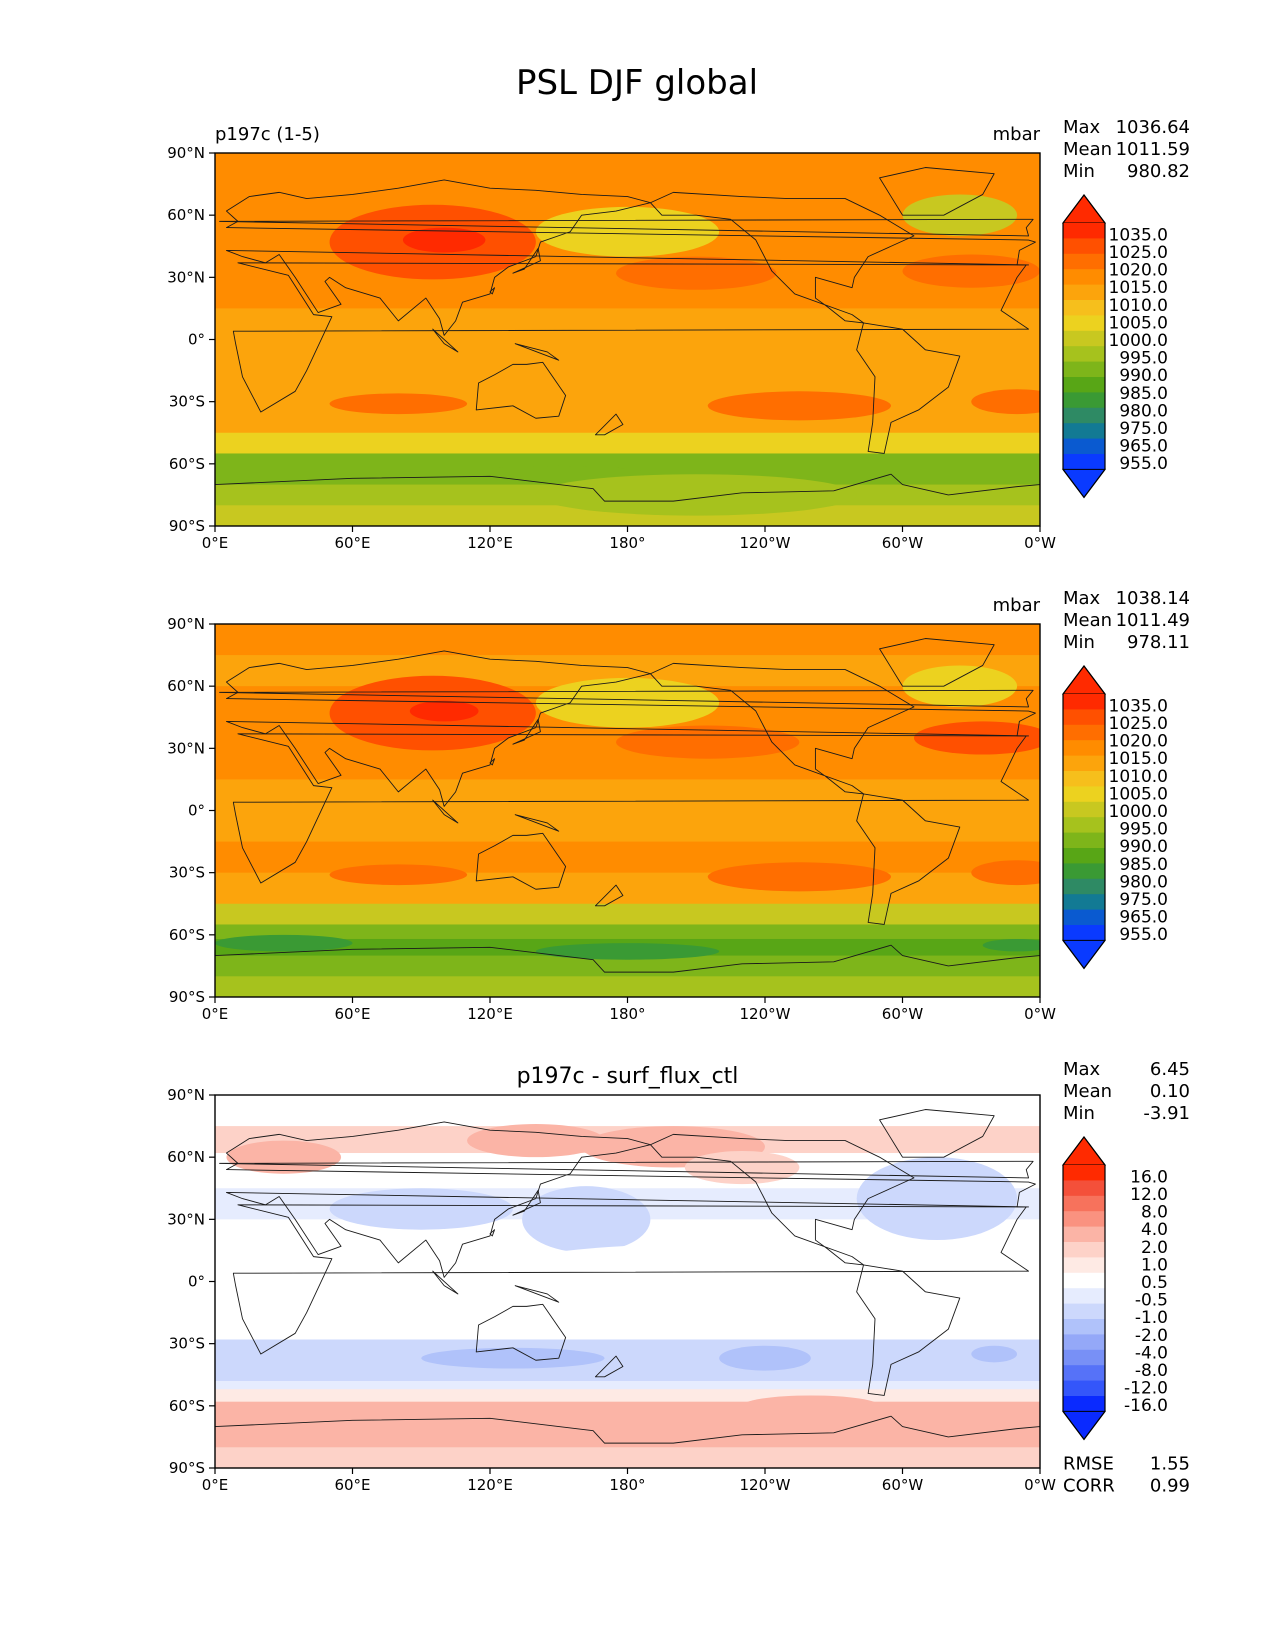  I want to click on y-tick-label: 60°S, so click(187, 464).